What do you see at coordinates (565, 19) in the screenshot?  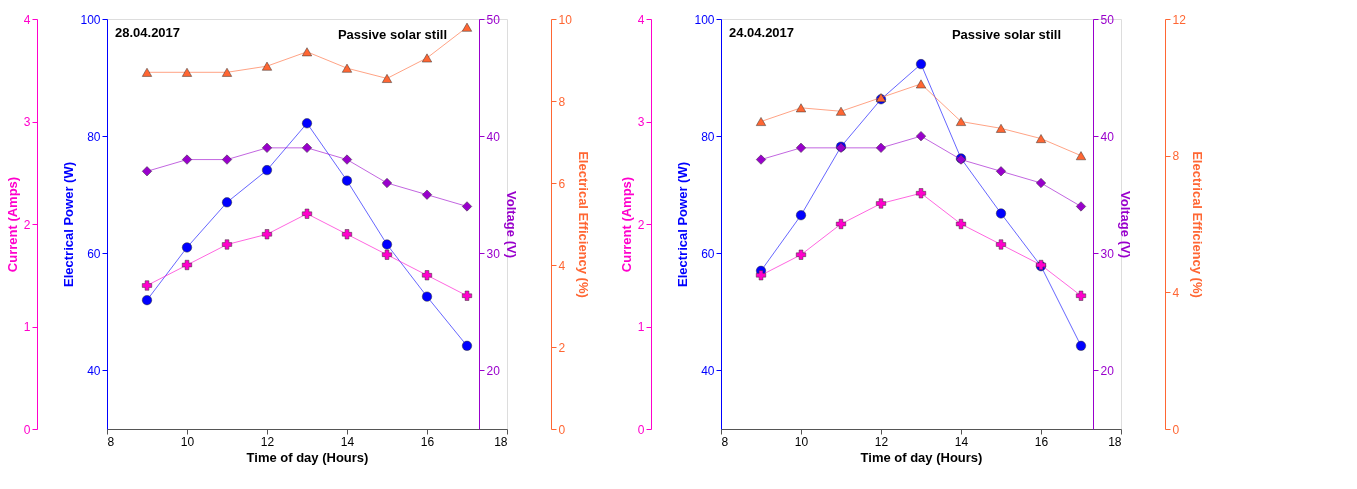 I see `y2-tick-label: 10` at bounding box center [565, 19].